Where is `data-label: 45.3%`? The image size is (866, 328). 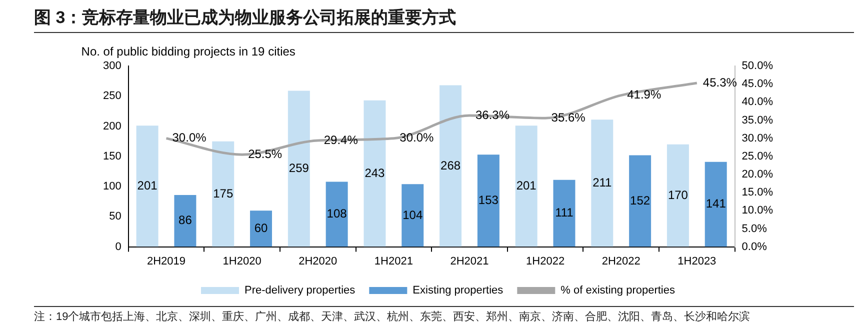 data-label: 45.3% is located at coordinates (720, 82).